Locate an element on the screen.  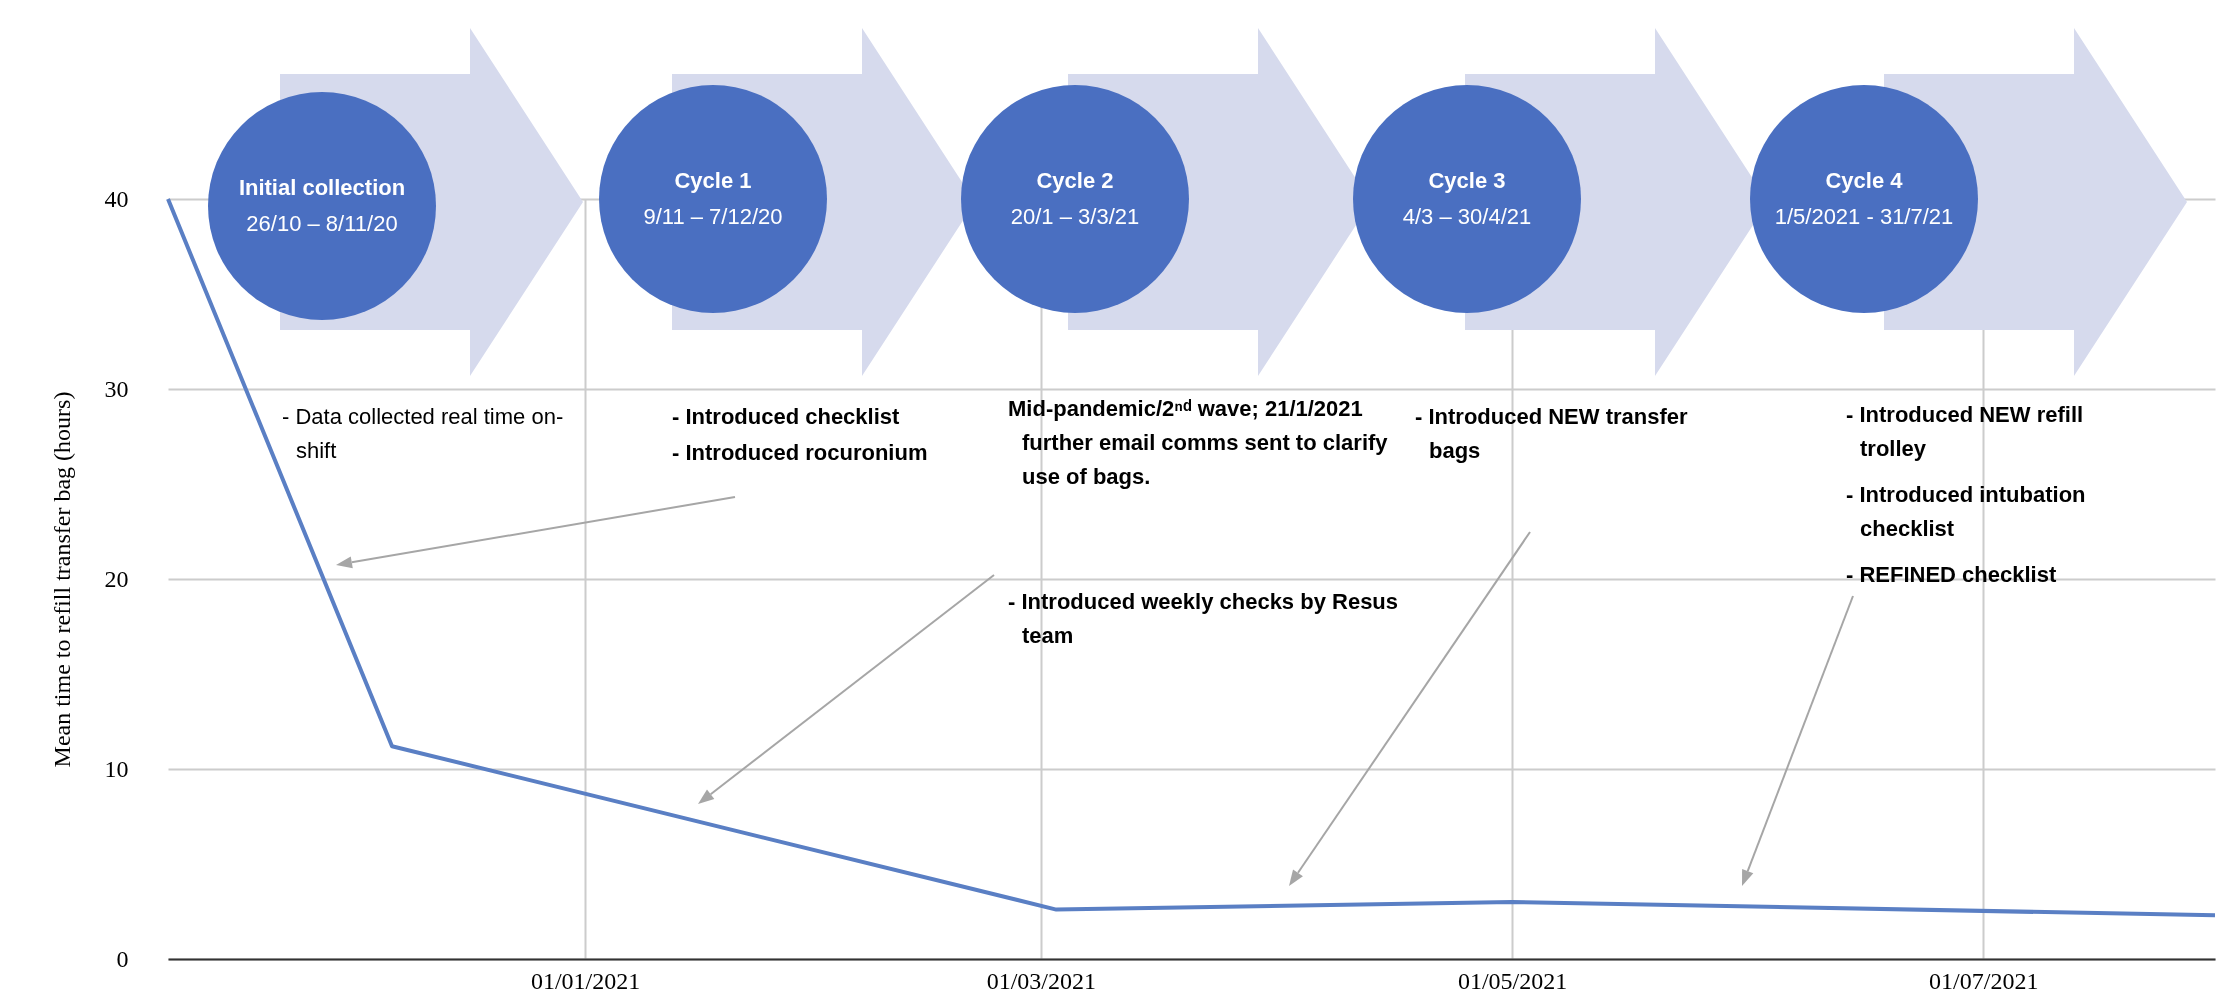
y-tick-label: 0 is located at coordinates (122, 958).